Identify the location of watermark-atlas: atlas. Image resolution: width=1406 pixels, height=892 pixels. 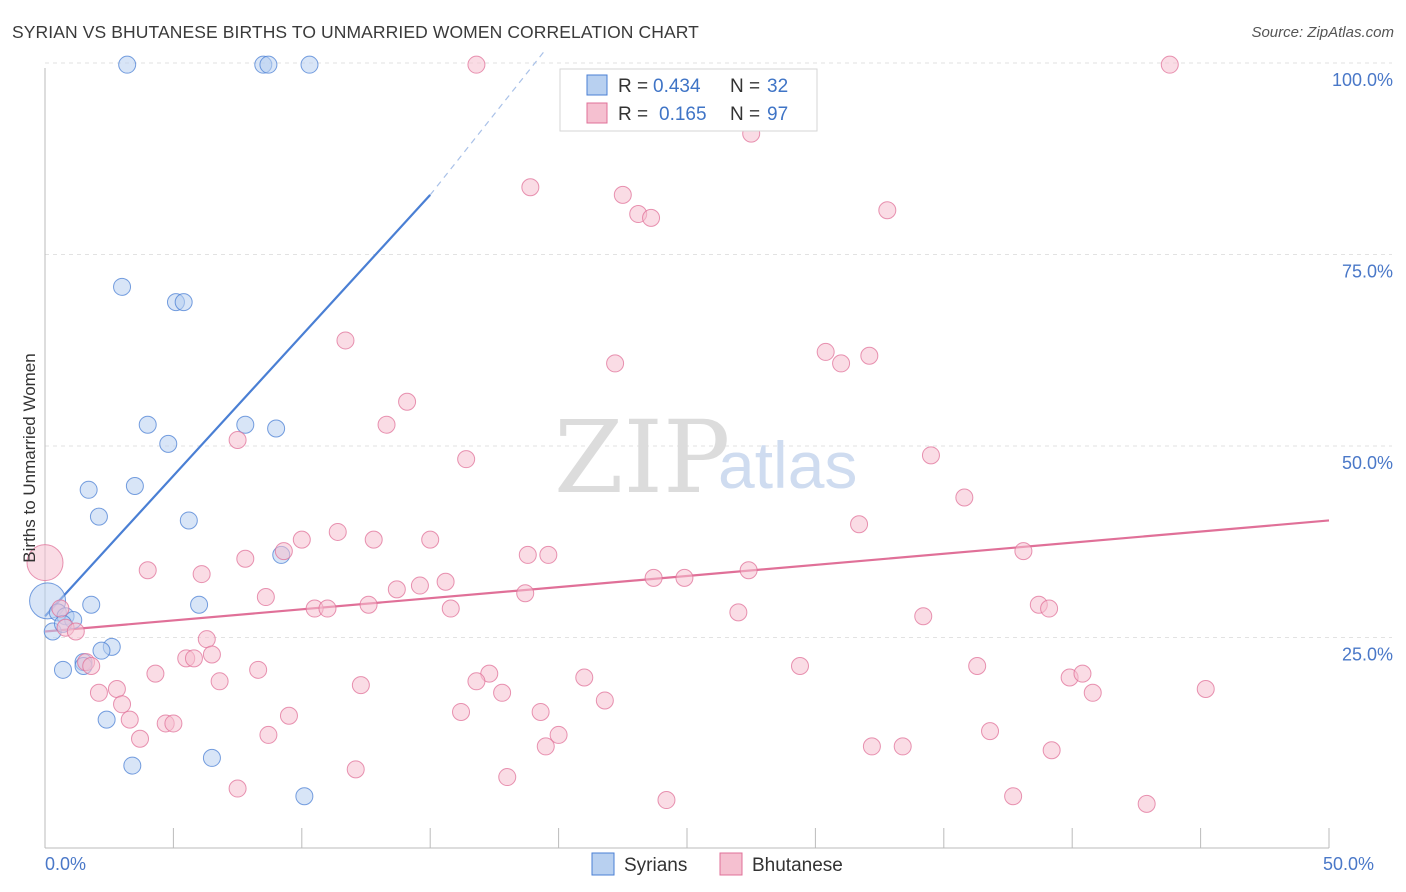
(787, 465).